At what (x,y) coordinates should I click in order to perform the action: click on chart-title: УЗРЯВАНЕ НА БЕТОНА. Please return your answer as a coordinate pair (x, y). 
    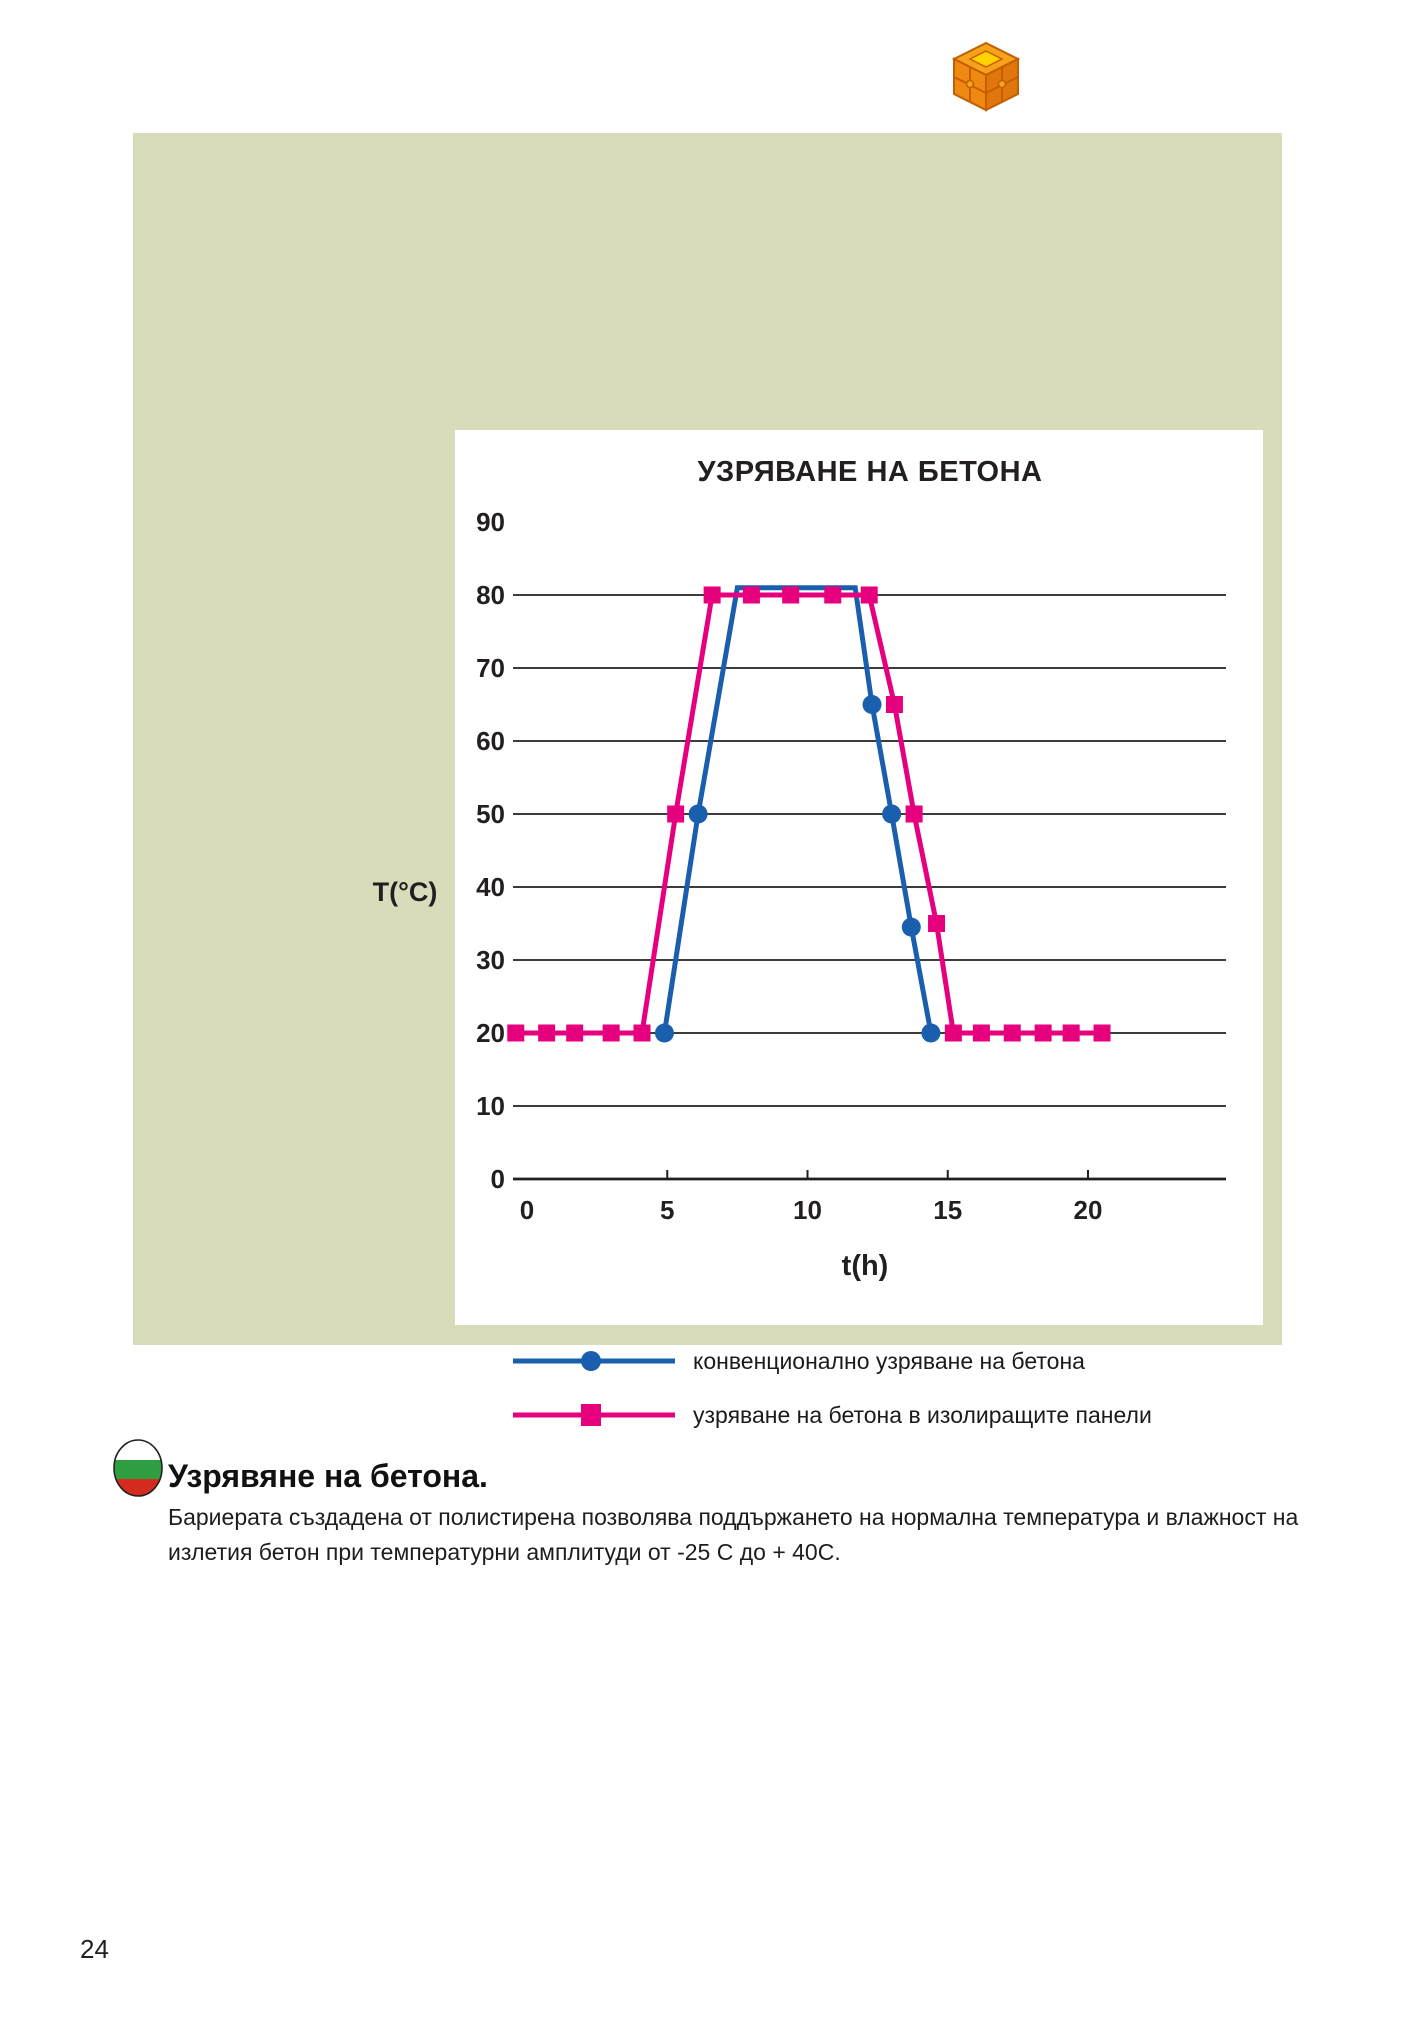
    Looking at the image, I should click on (870, 472).